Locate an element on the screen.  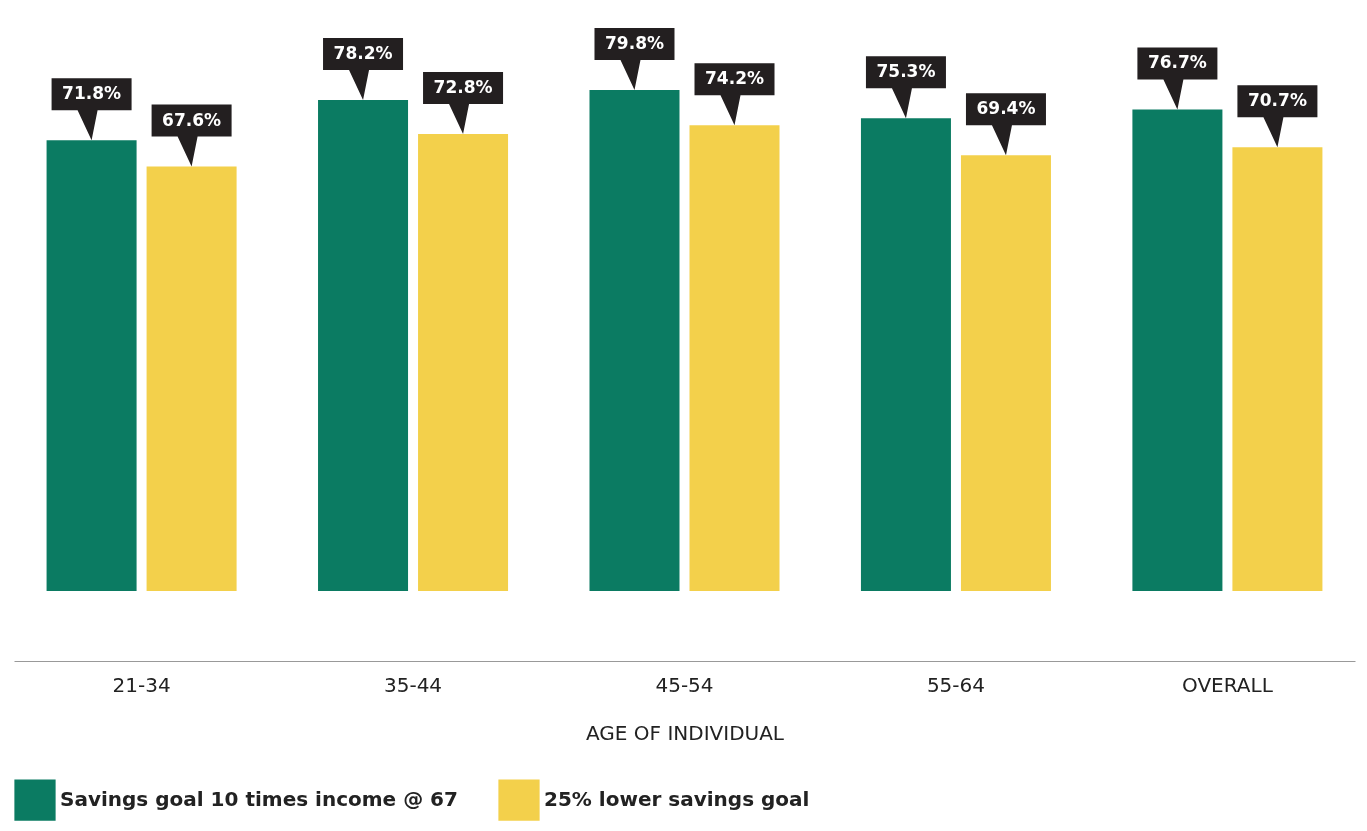
x-axis-title: AGE OF INDIVIDUAL is located at coordinates (685, 732).